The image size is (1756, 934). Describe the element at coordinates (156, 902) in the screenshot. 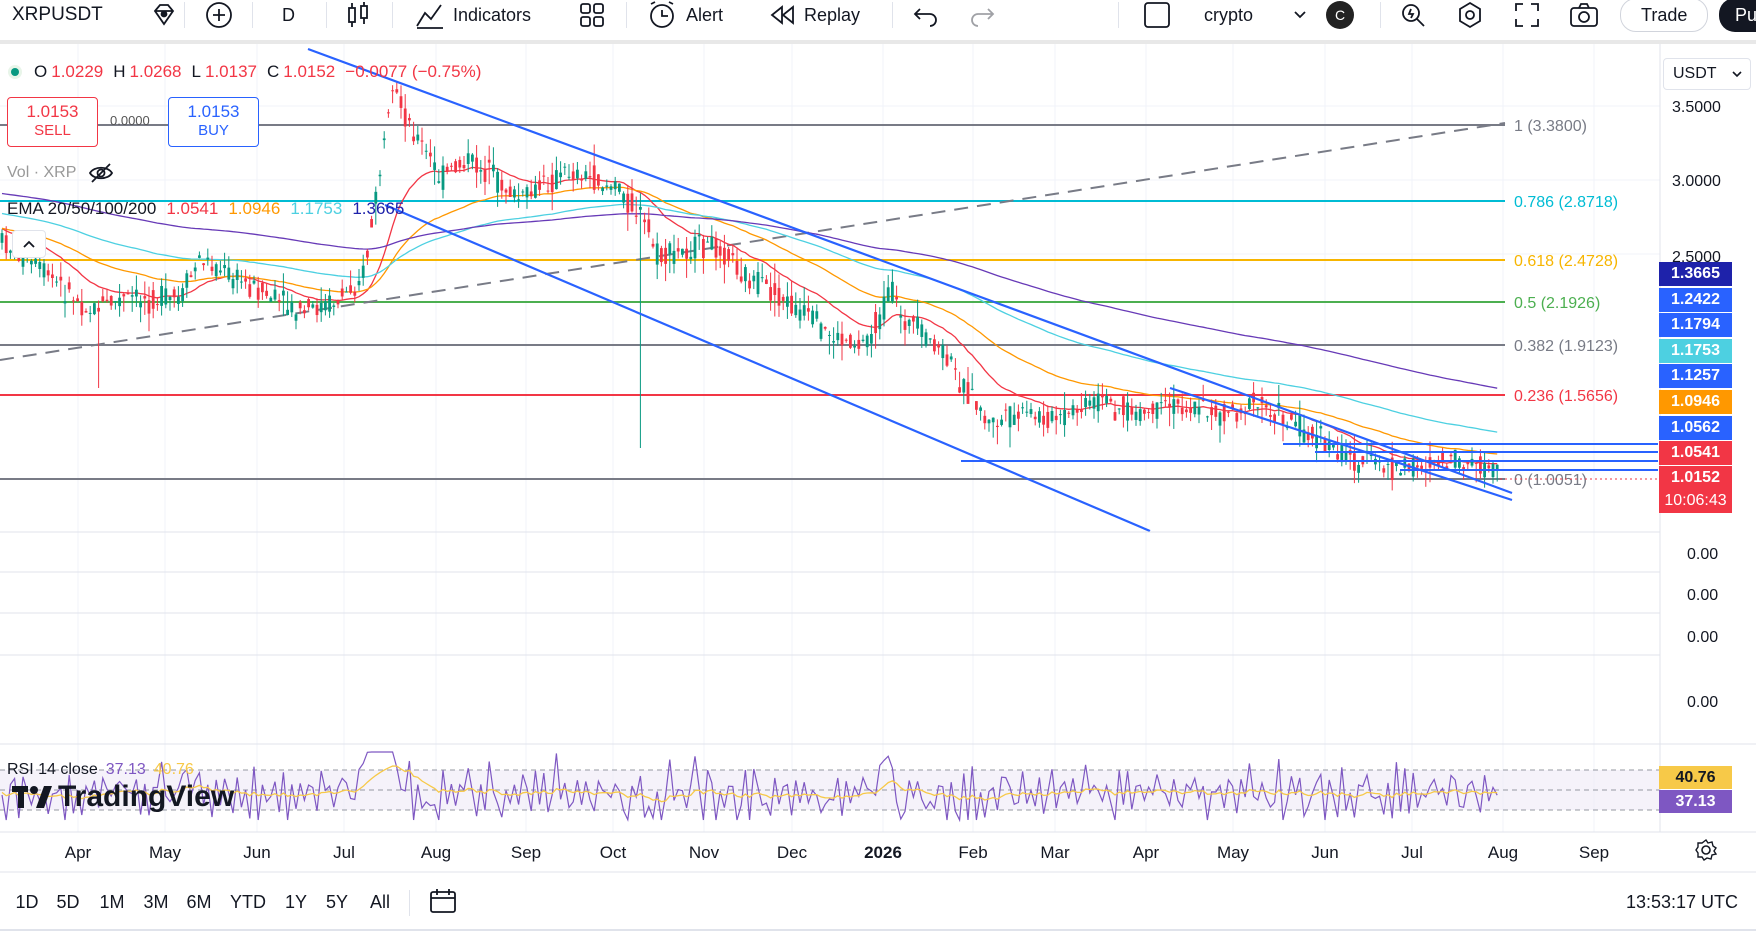

I see `range-button: 3M` at that location.